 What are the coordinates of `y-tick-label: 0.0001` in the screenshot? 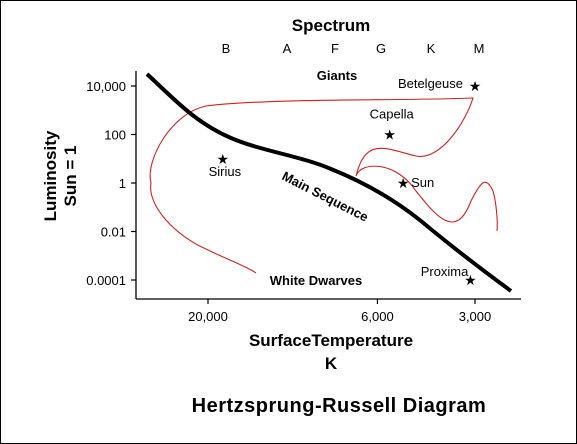 It's located at (106, 280).